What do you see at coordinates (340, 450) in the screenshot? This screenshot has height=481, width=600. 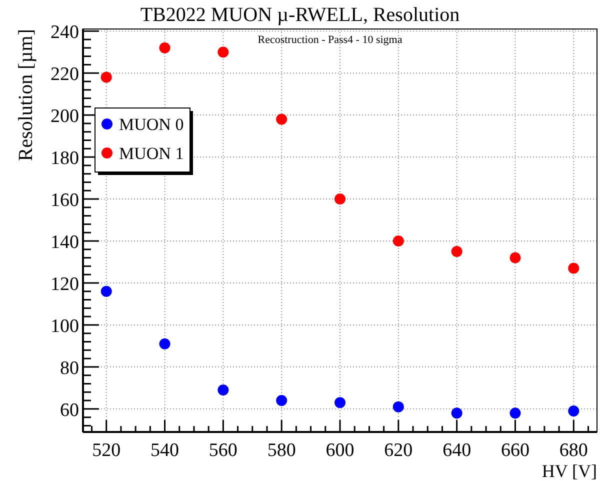 I see `x-tick-label: 600` at bounding box center [340, 450].